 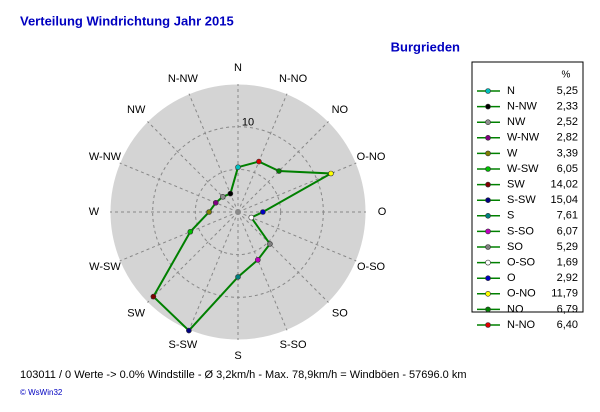 I want to click on legend-value: 5,29, so click(x=567, y=247).